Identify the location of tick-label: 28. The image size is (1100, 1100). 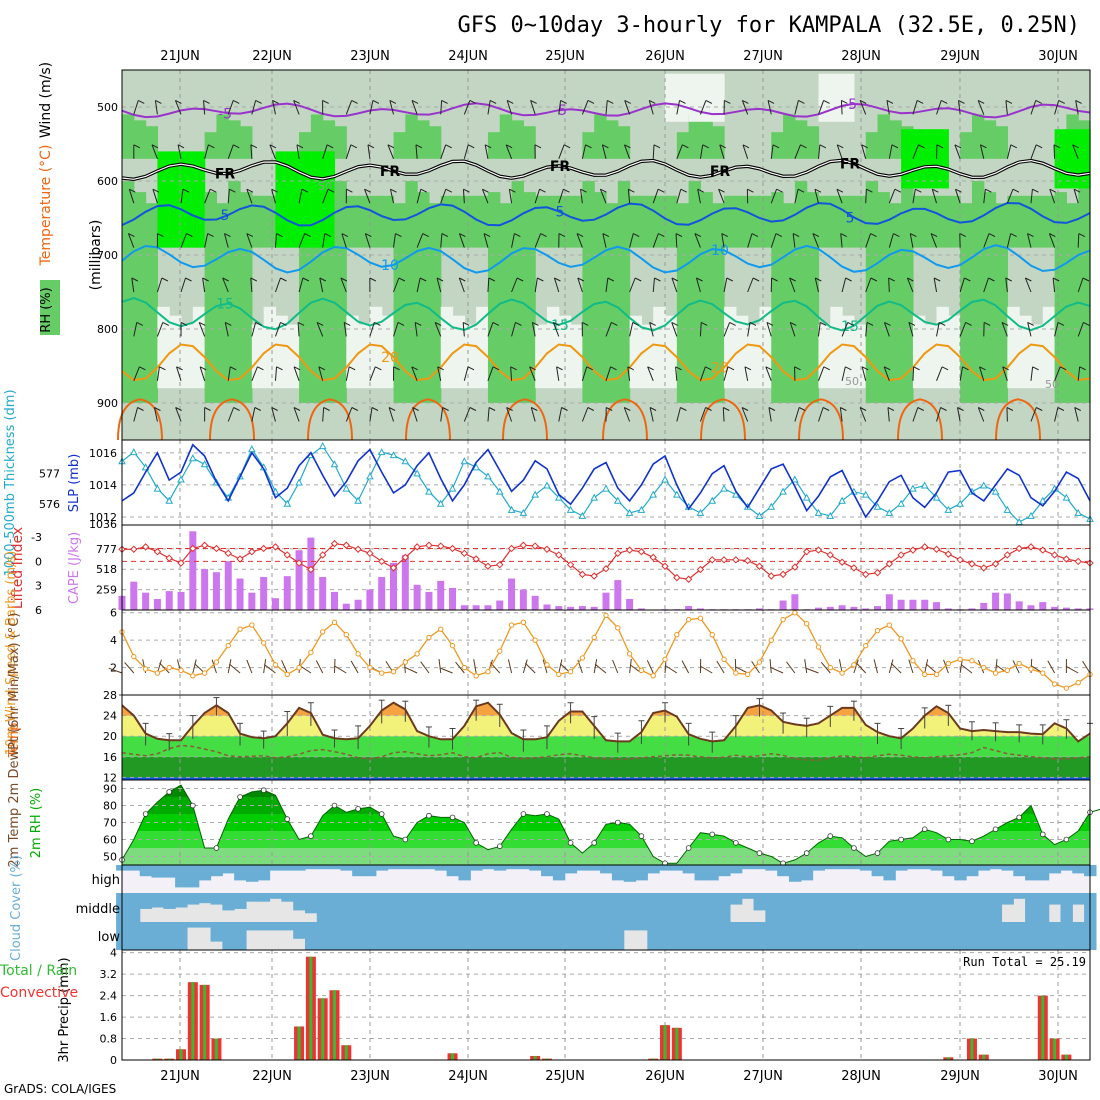
(110, 695).